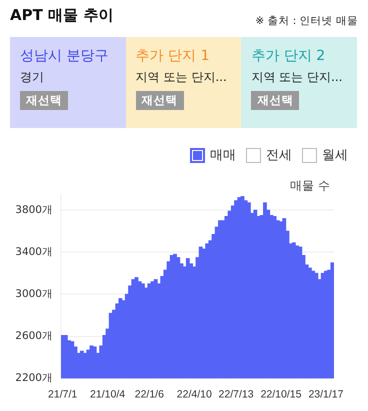  I want to click on y-tick-label: 2600개, so click(34, 336).